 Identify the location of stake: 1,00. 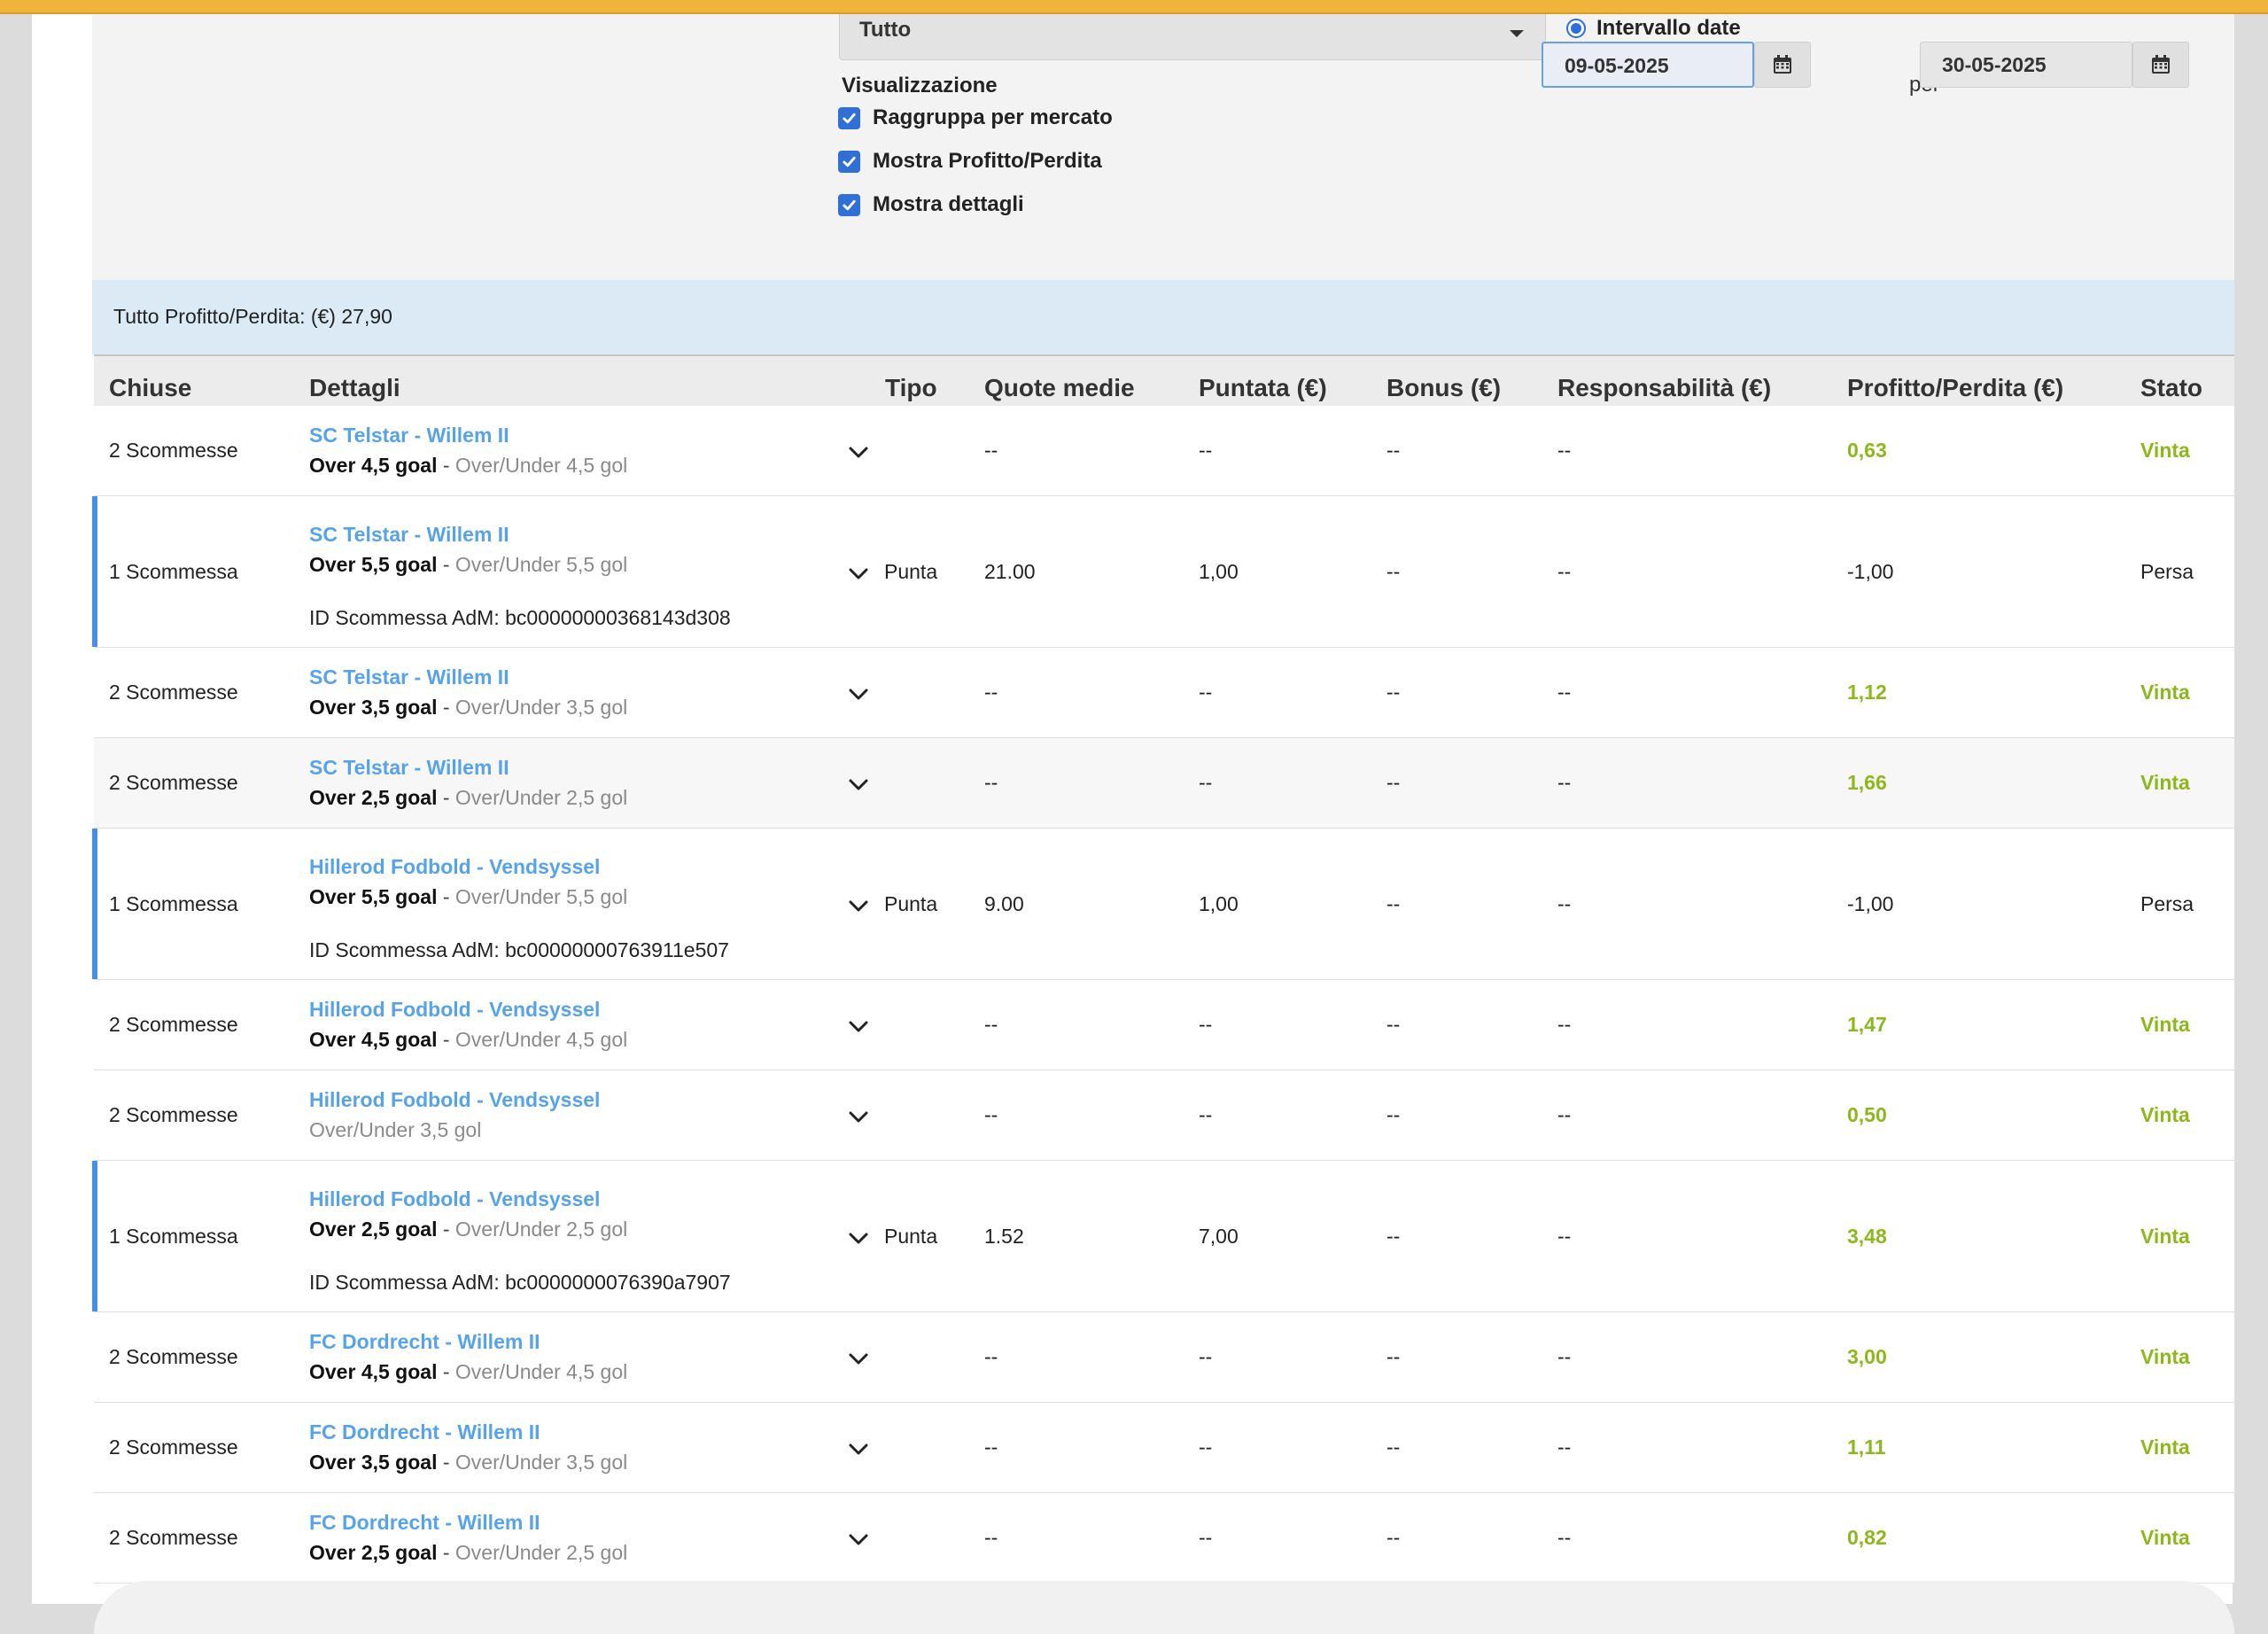
(1219, 571).